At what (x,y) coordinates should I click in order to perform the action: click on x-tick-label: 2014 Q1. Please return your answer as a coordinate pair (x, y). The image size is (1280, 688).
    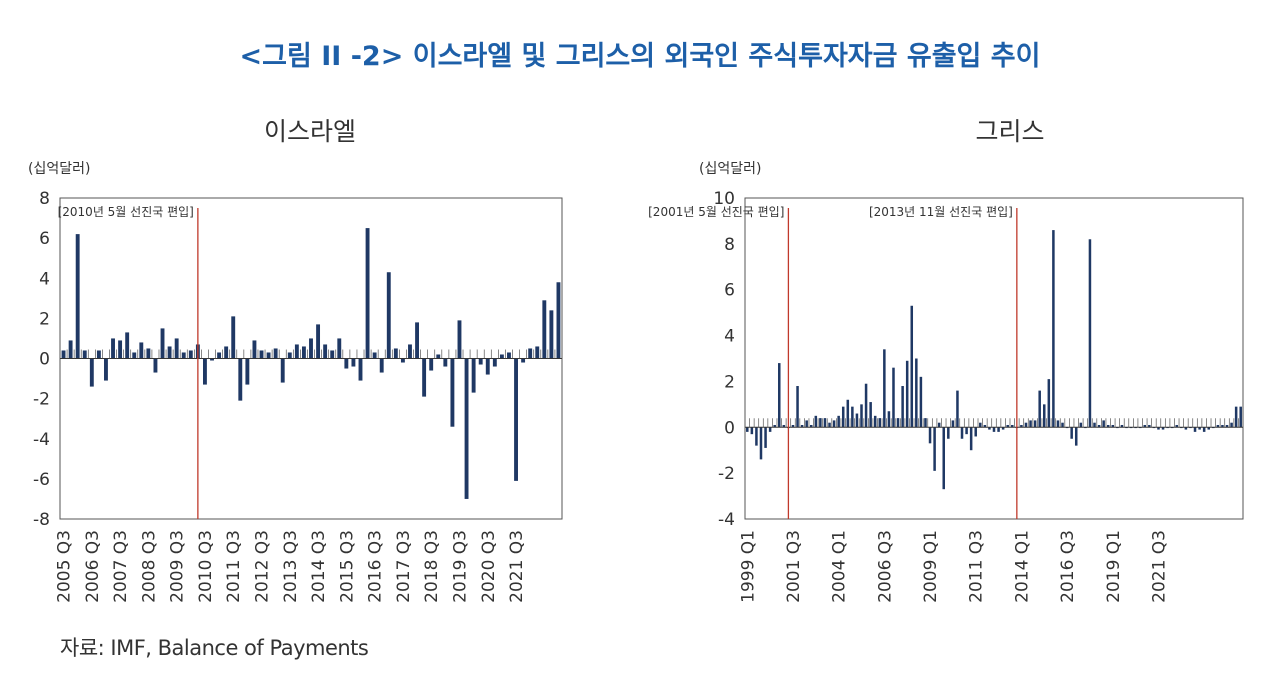
    Looking at the image, I should click on (1022, 566).